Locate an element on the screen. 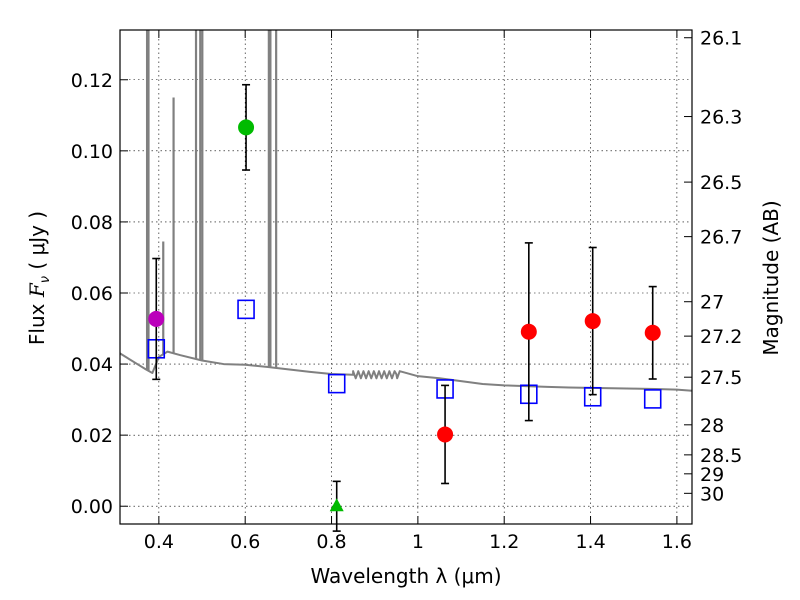 Image resolution: width=800 pixels, height=600 pixels. right-tick-label: 26.5 is located at coordinates (721, 183).